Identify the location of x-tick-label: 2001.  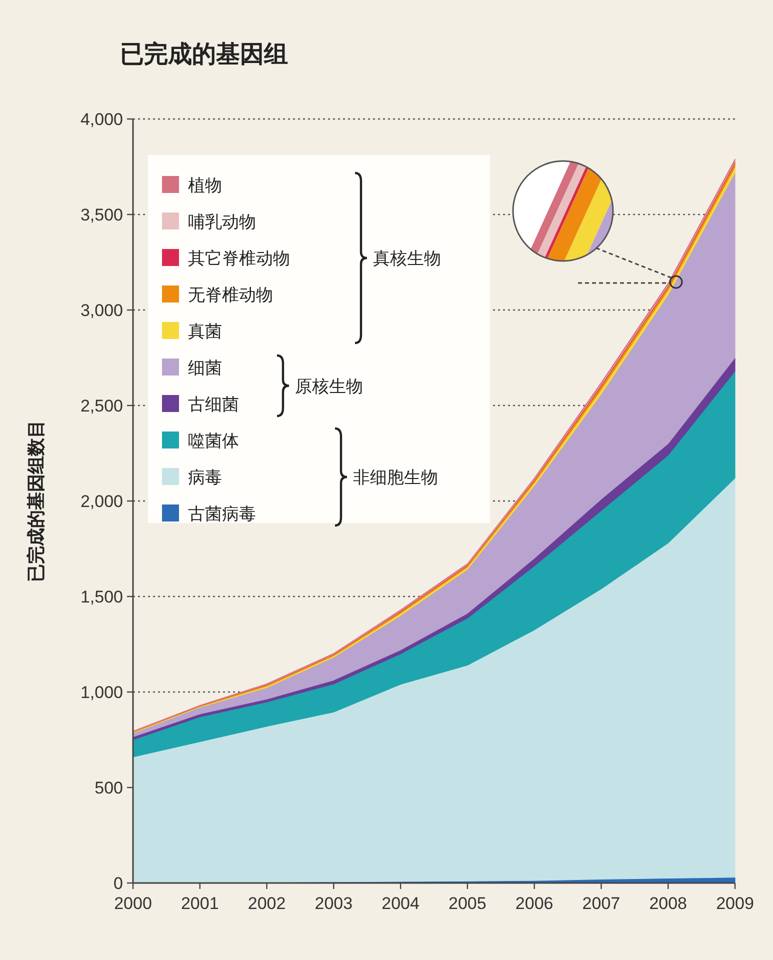
(199, 903).